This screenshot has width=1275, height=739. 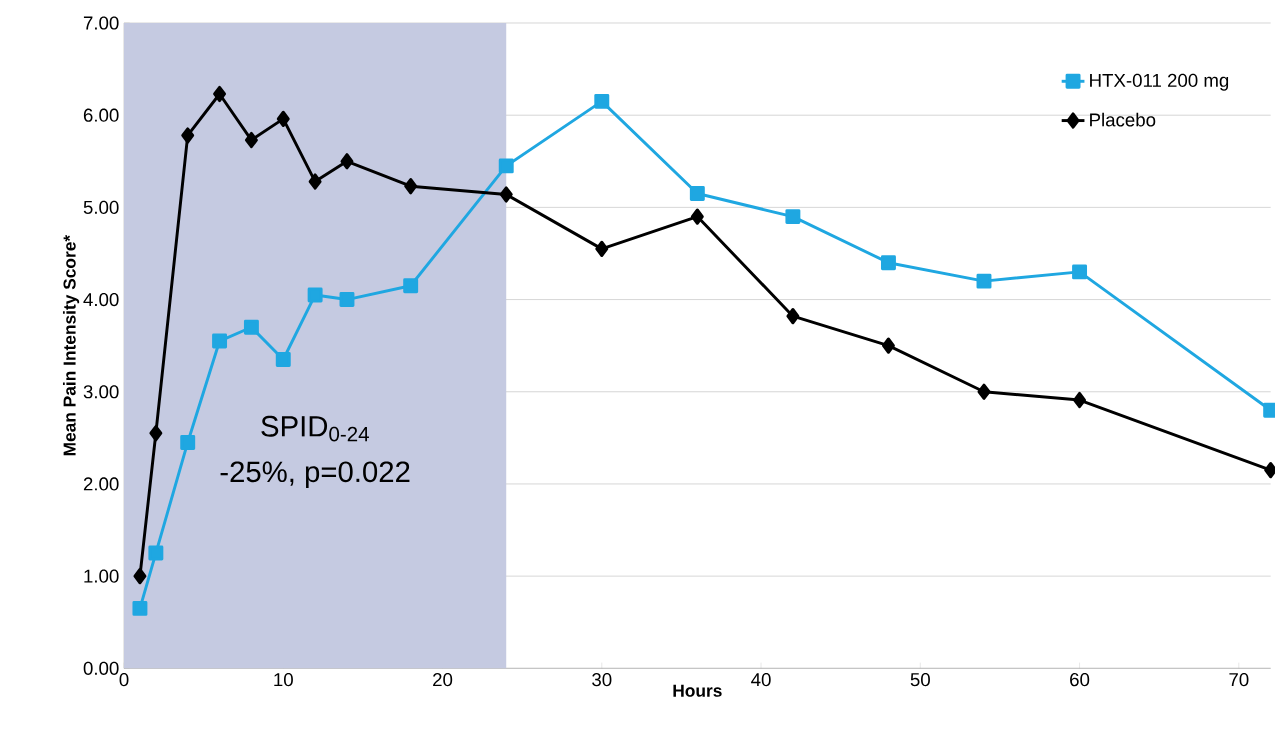 What do you see at coordinates (602, 680) in the screenshot?
I see `x-tick-label: 30` at bounding box center [602, 680].